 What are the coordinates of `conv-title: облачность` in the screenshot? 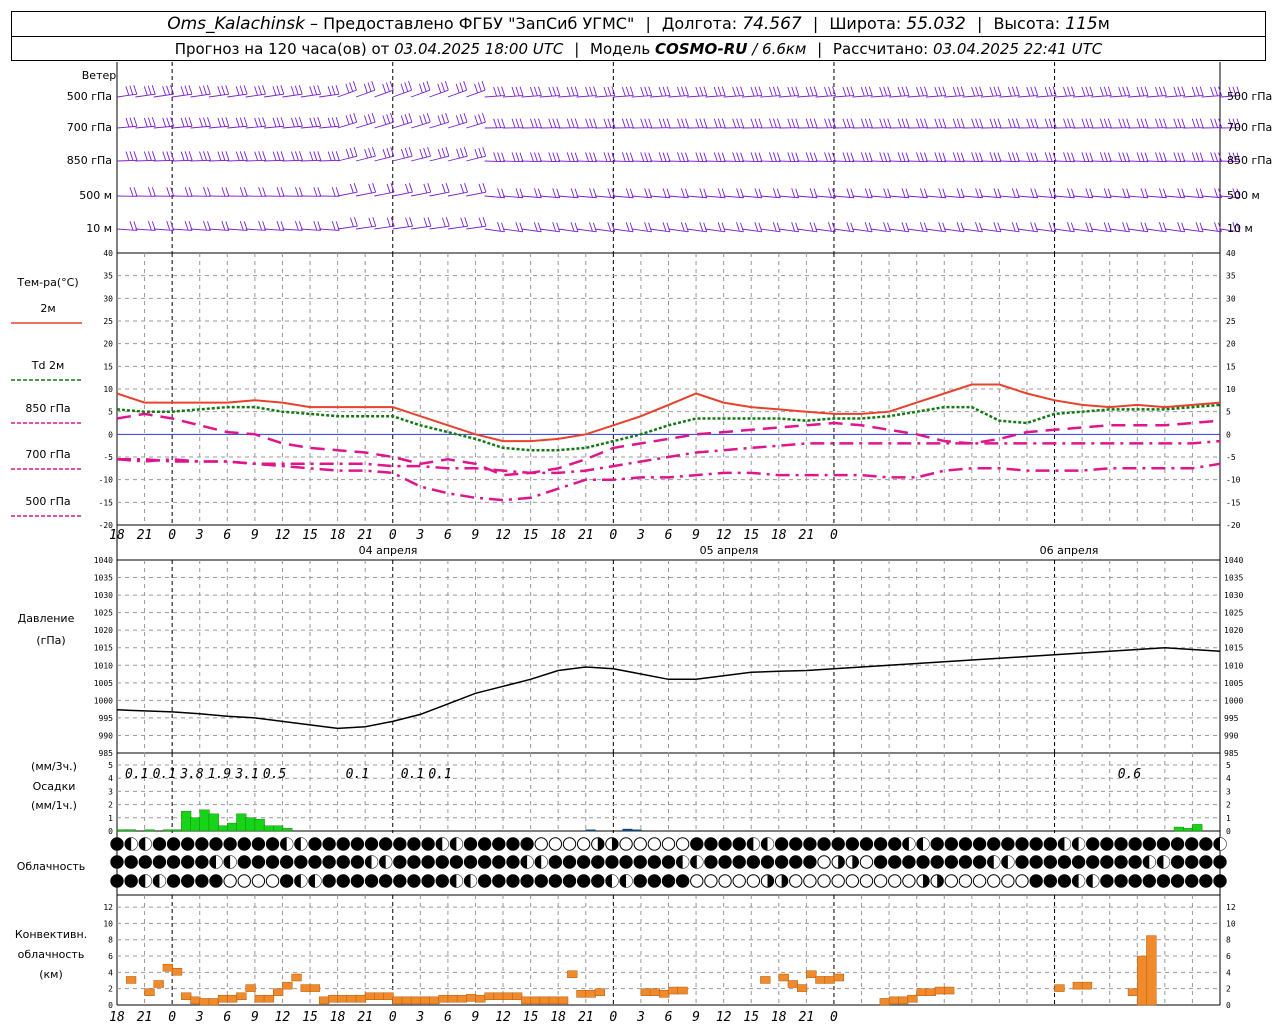 It's located at (51, 954).